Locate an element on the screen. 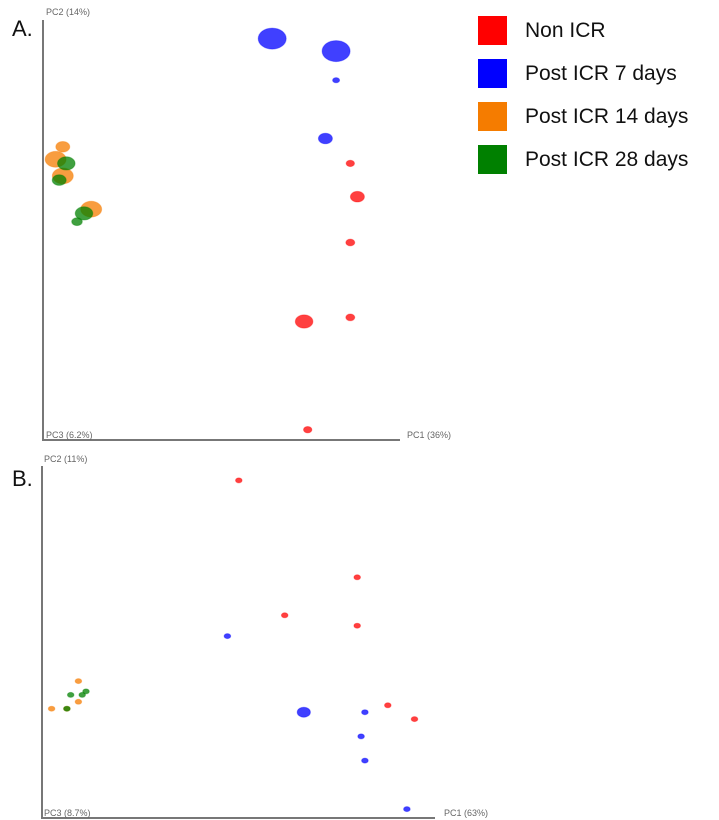  panel-b-zlabel: PC3 (8.7%) is located at coordinates (67, 813).